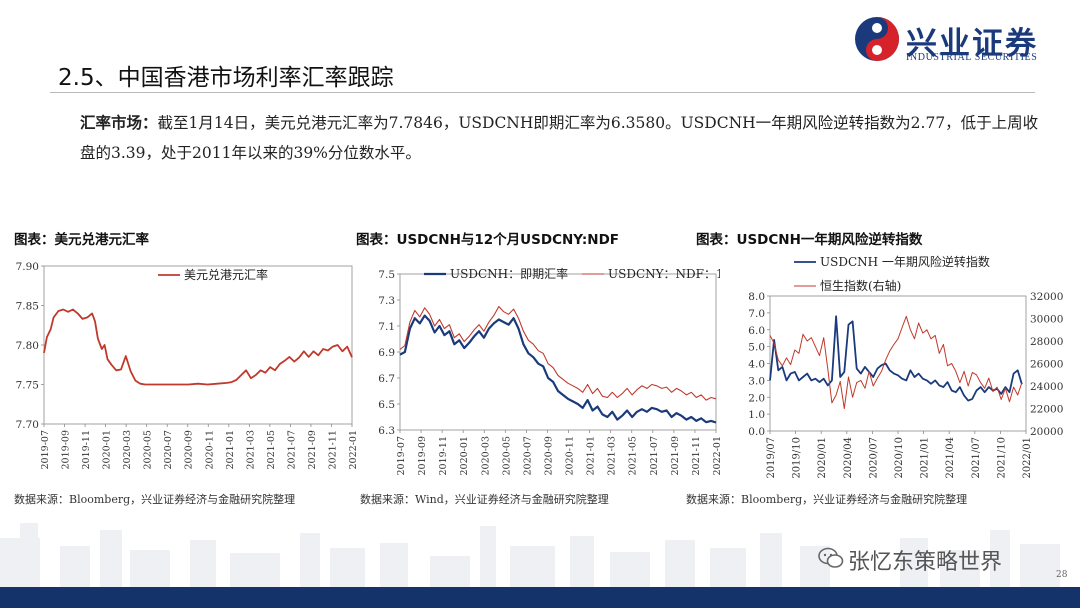 This screenshot has height=608, width=1080. What do you see at coordinates (756, 365) in the screenshot?
I see `chart3-ytick-label: 4.0` at bounding box center [756, 365].